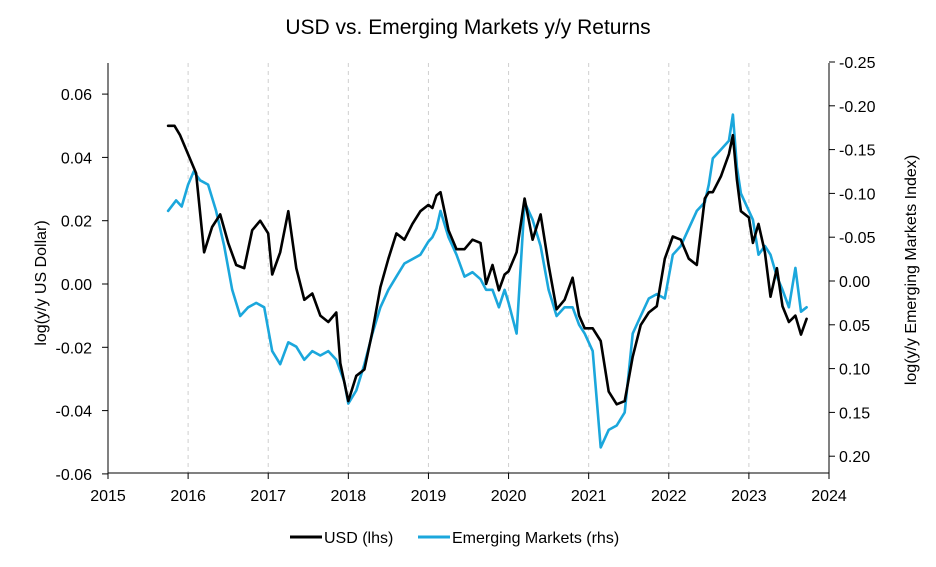 The height and width of the screenshot is (567, 936). Describe the element at coordinates (188, 496) in the screenshot. I see `x-tick-label-2016: 2016` at that location.